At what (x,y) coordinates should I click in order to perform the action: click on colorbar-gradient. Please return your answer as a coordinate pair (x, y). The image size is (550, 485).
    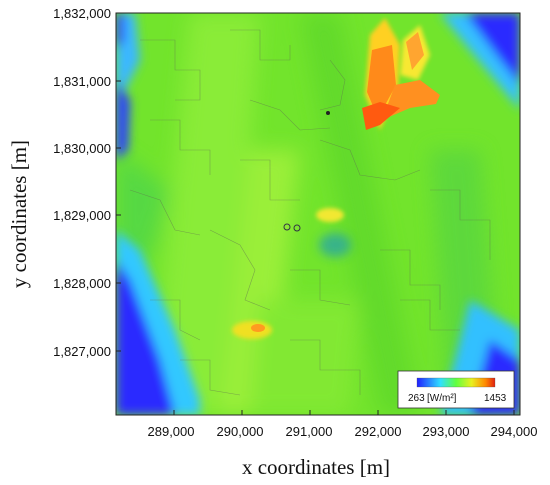
    Looking at the image, I should click on (456, 382).